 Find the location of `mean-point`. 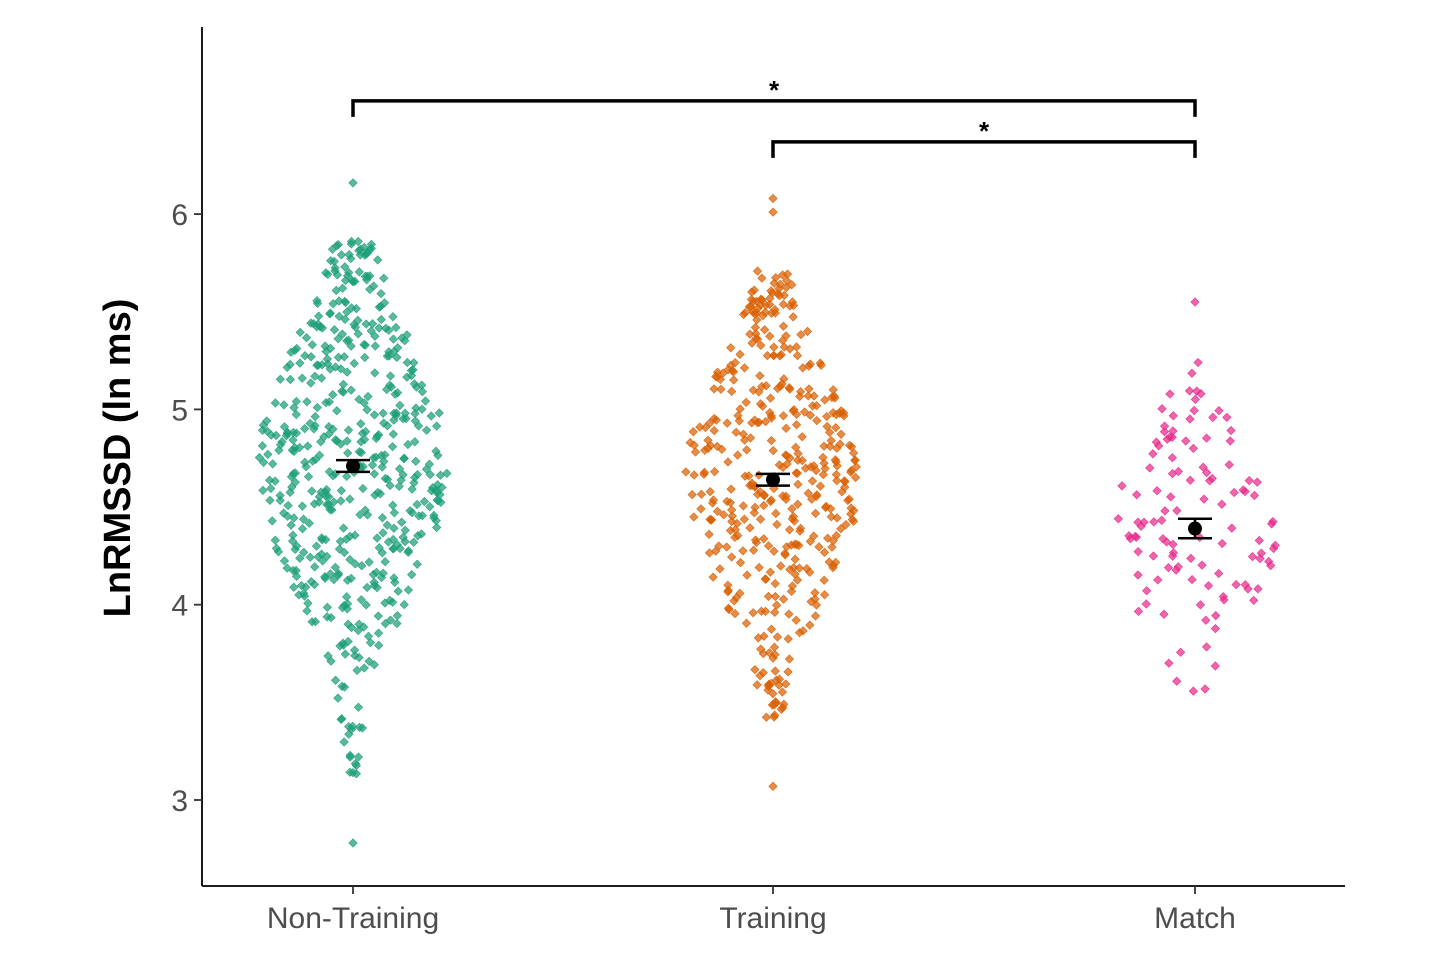

mean-point is located at coordinates (353, 466).